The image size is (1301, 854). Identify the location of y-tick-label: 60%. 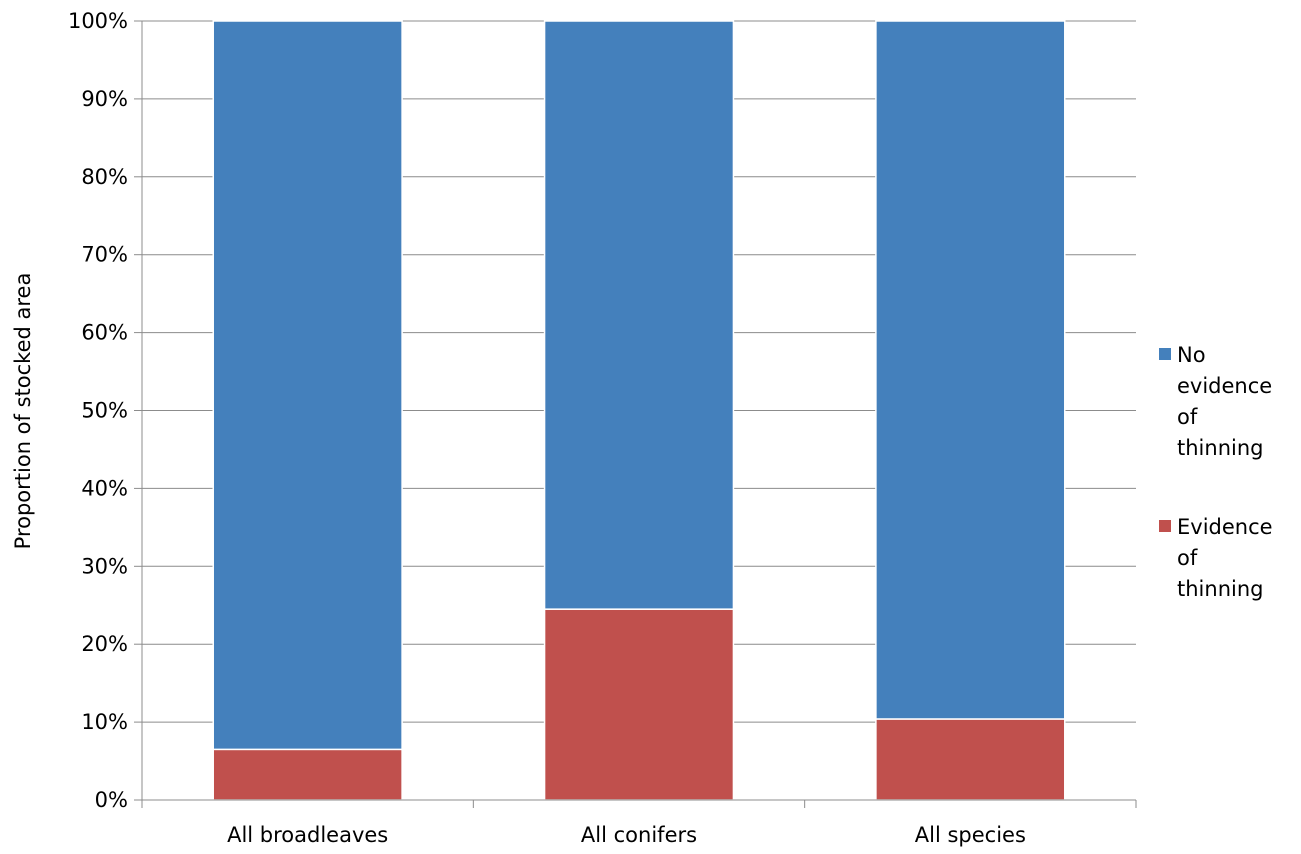
(104, 333).